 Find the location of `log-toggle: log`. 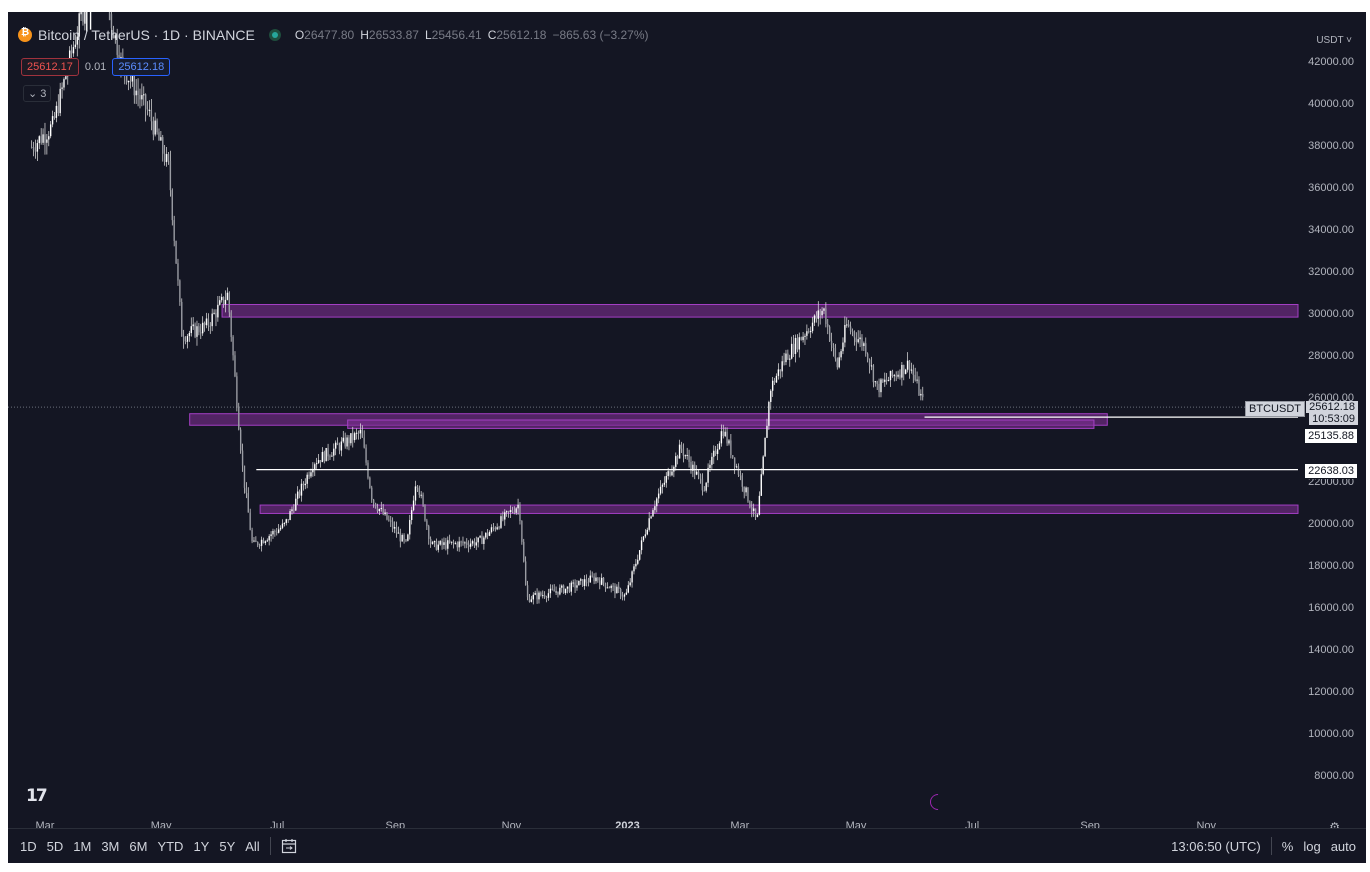

log-toggle: log is located at coordinates (1312, 846).